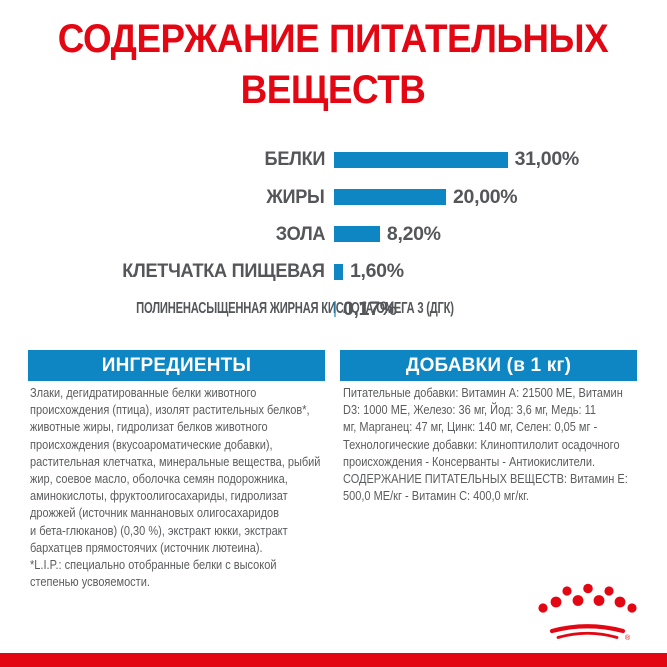 Image resolution: width=667 pixels, height=667 pixels. Describe the element at coordinates (90, 582) in the screenshot. I see `text-line: степенью усвояемости.` at that location.